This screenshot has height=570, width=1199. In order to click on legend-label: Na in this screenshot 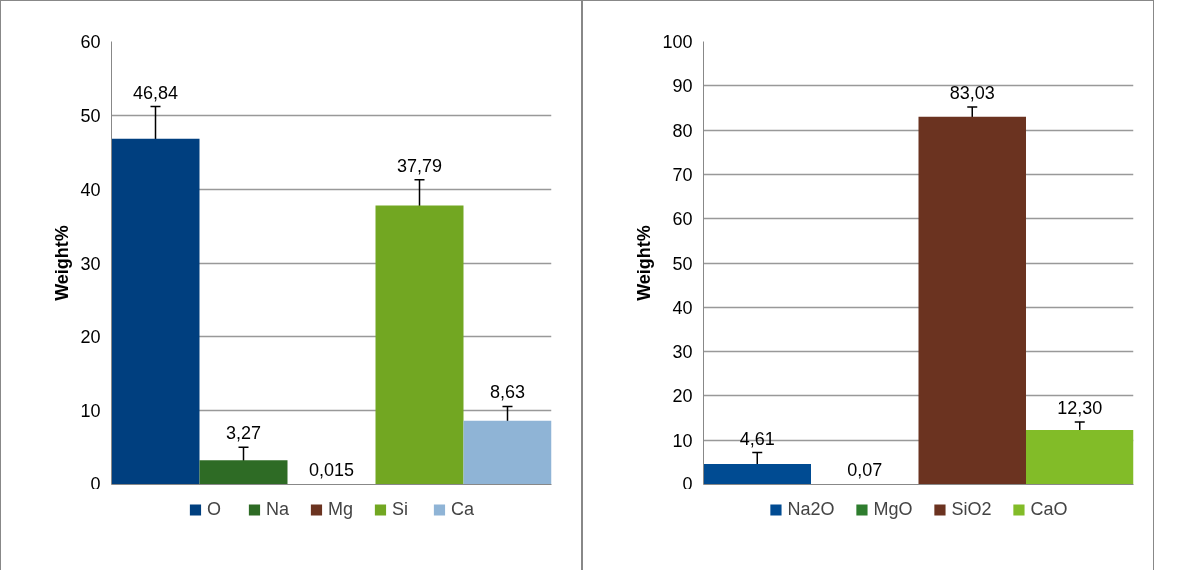, I will do `click(277, 509)`.